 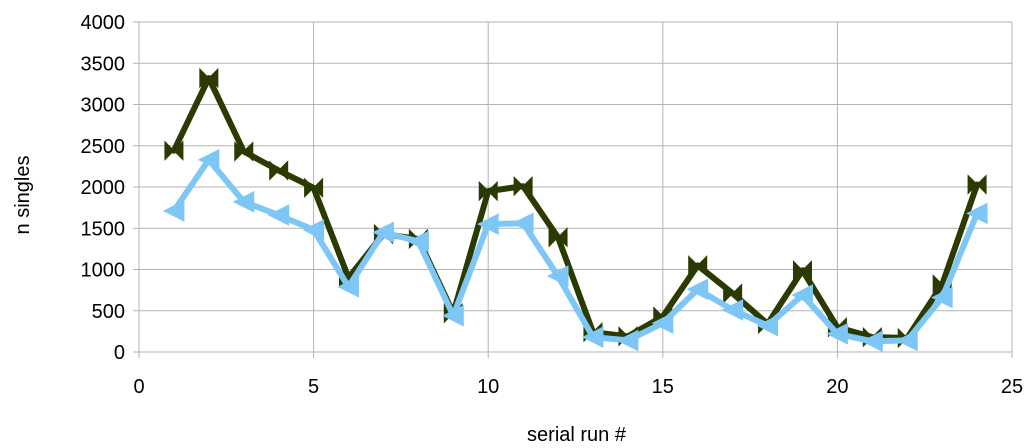 What do you see at coordinates (488, 387) in the screenshot?
I see `x-tick-label: 10` at bounding box center [488, 387].